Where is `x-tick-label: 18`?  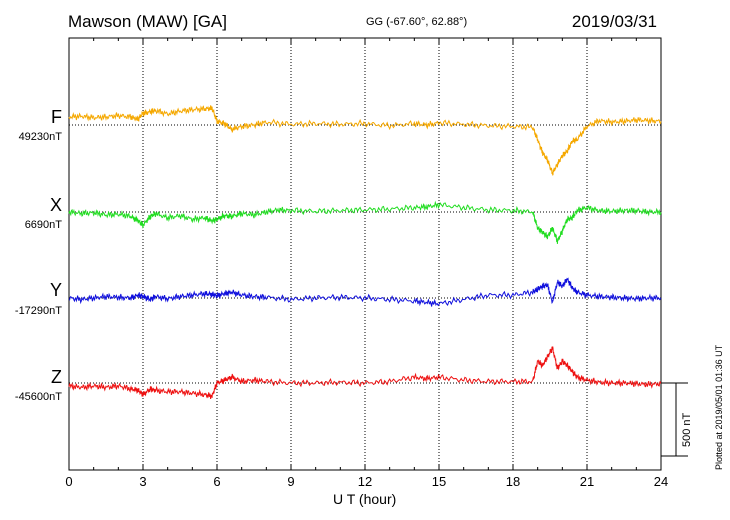 x-tick-label: 18 is located at coordinates (513, 481).